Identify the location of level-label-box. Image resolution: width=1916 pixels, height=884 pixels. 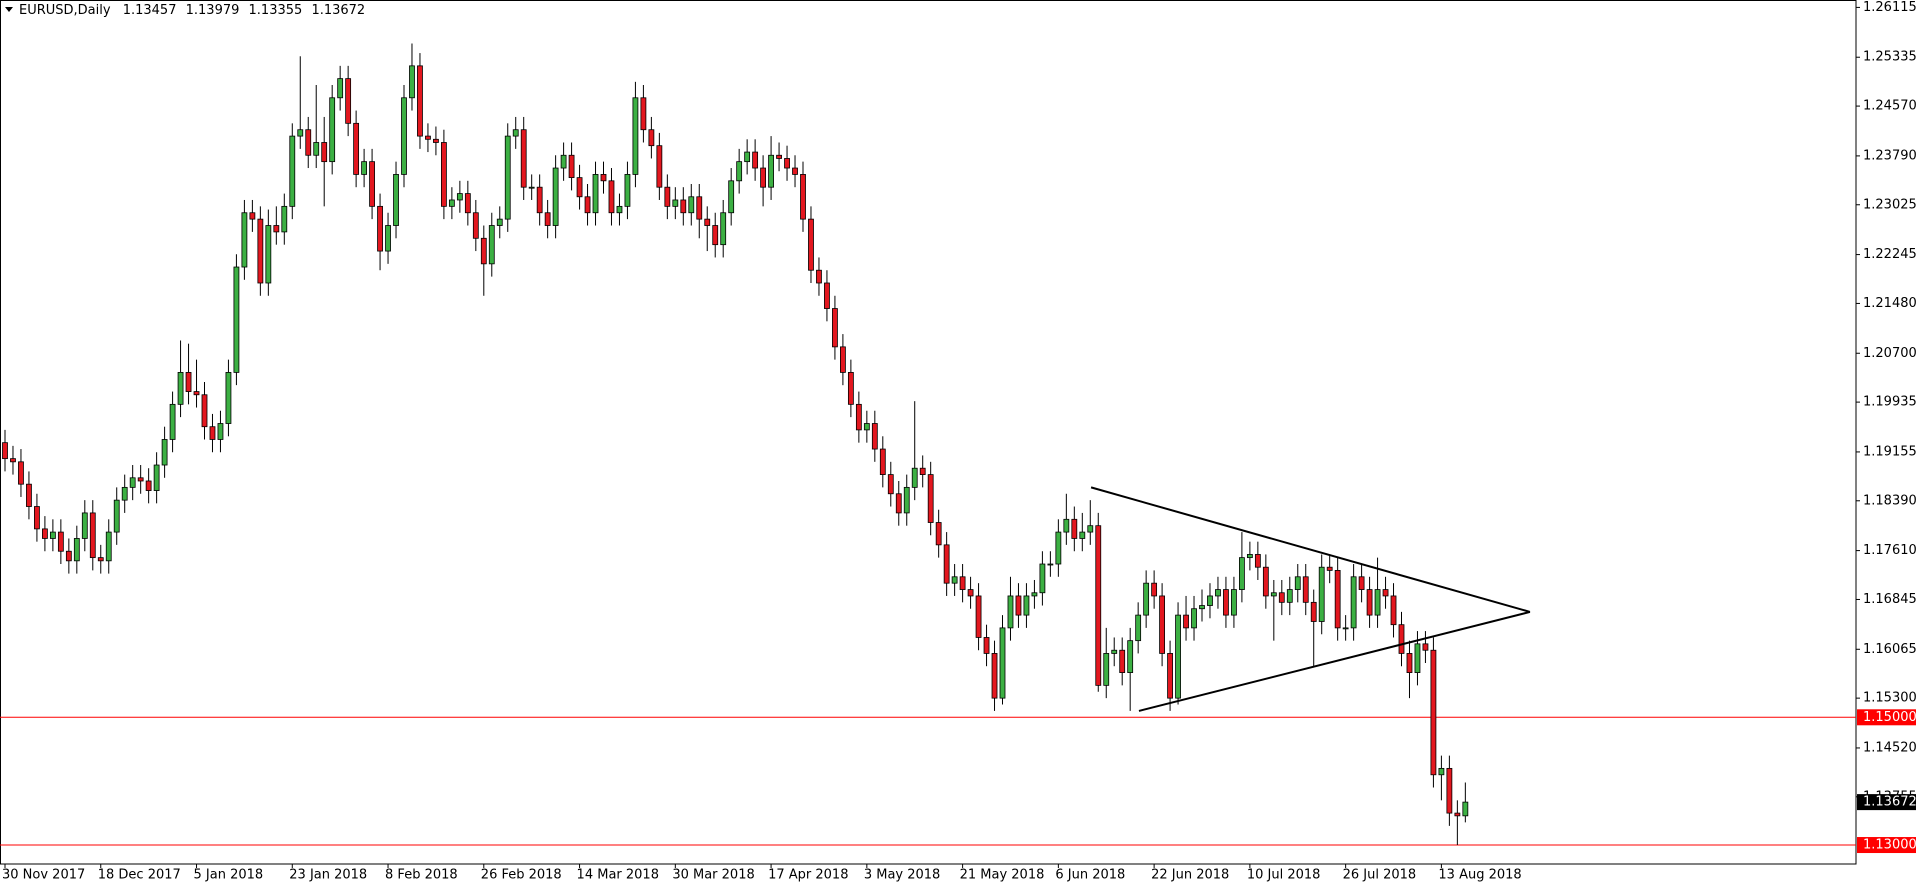
(1886, 845).